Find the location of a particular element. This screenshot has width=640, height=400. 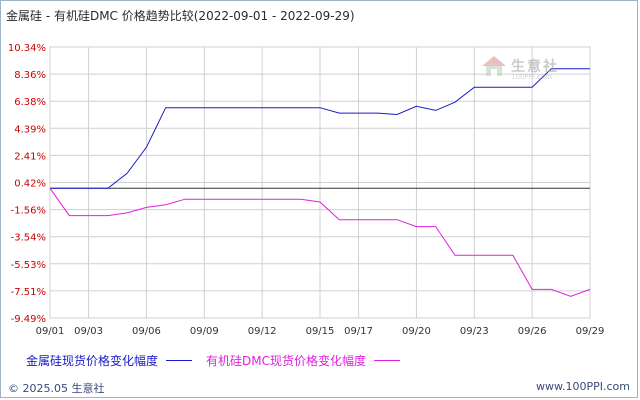

house-icon is located at coordinates (494, 66).